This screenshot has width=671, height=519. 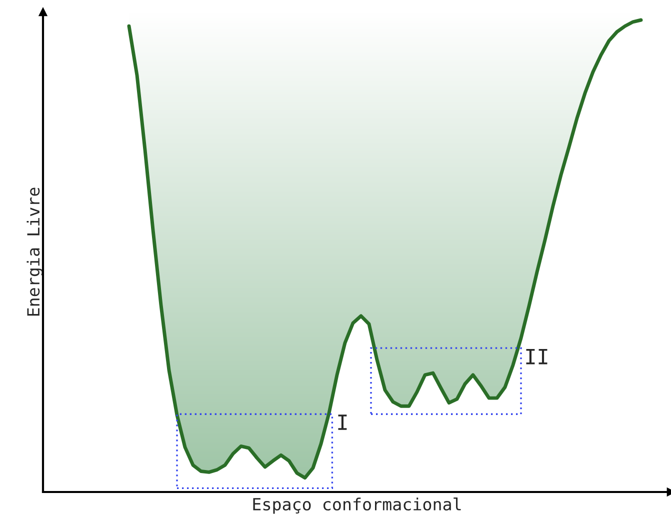 What do you see at coordinates (357, 506) in the screenshot?
I see `x-axis-title: Espaço conformacional` at bounding box center [357, 506].